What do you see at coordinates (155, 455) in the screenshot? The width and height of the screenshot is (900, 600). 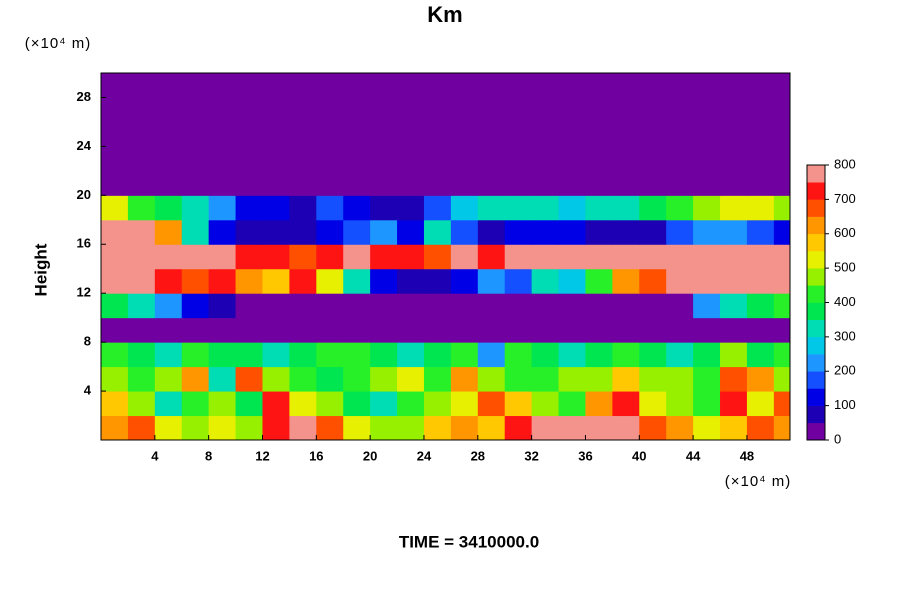 I see `x-tick-label: 4` at bounding box center [155, 455].